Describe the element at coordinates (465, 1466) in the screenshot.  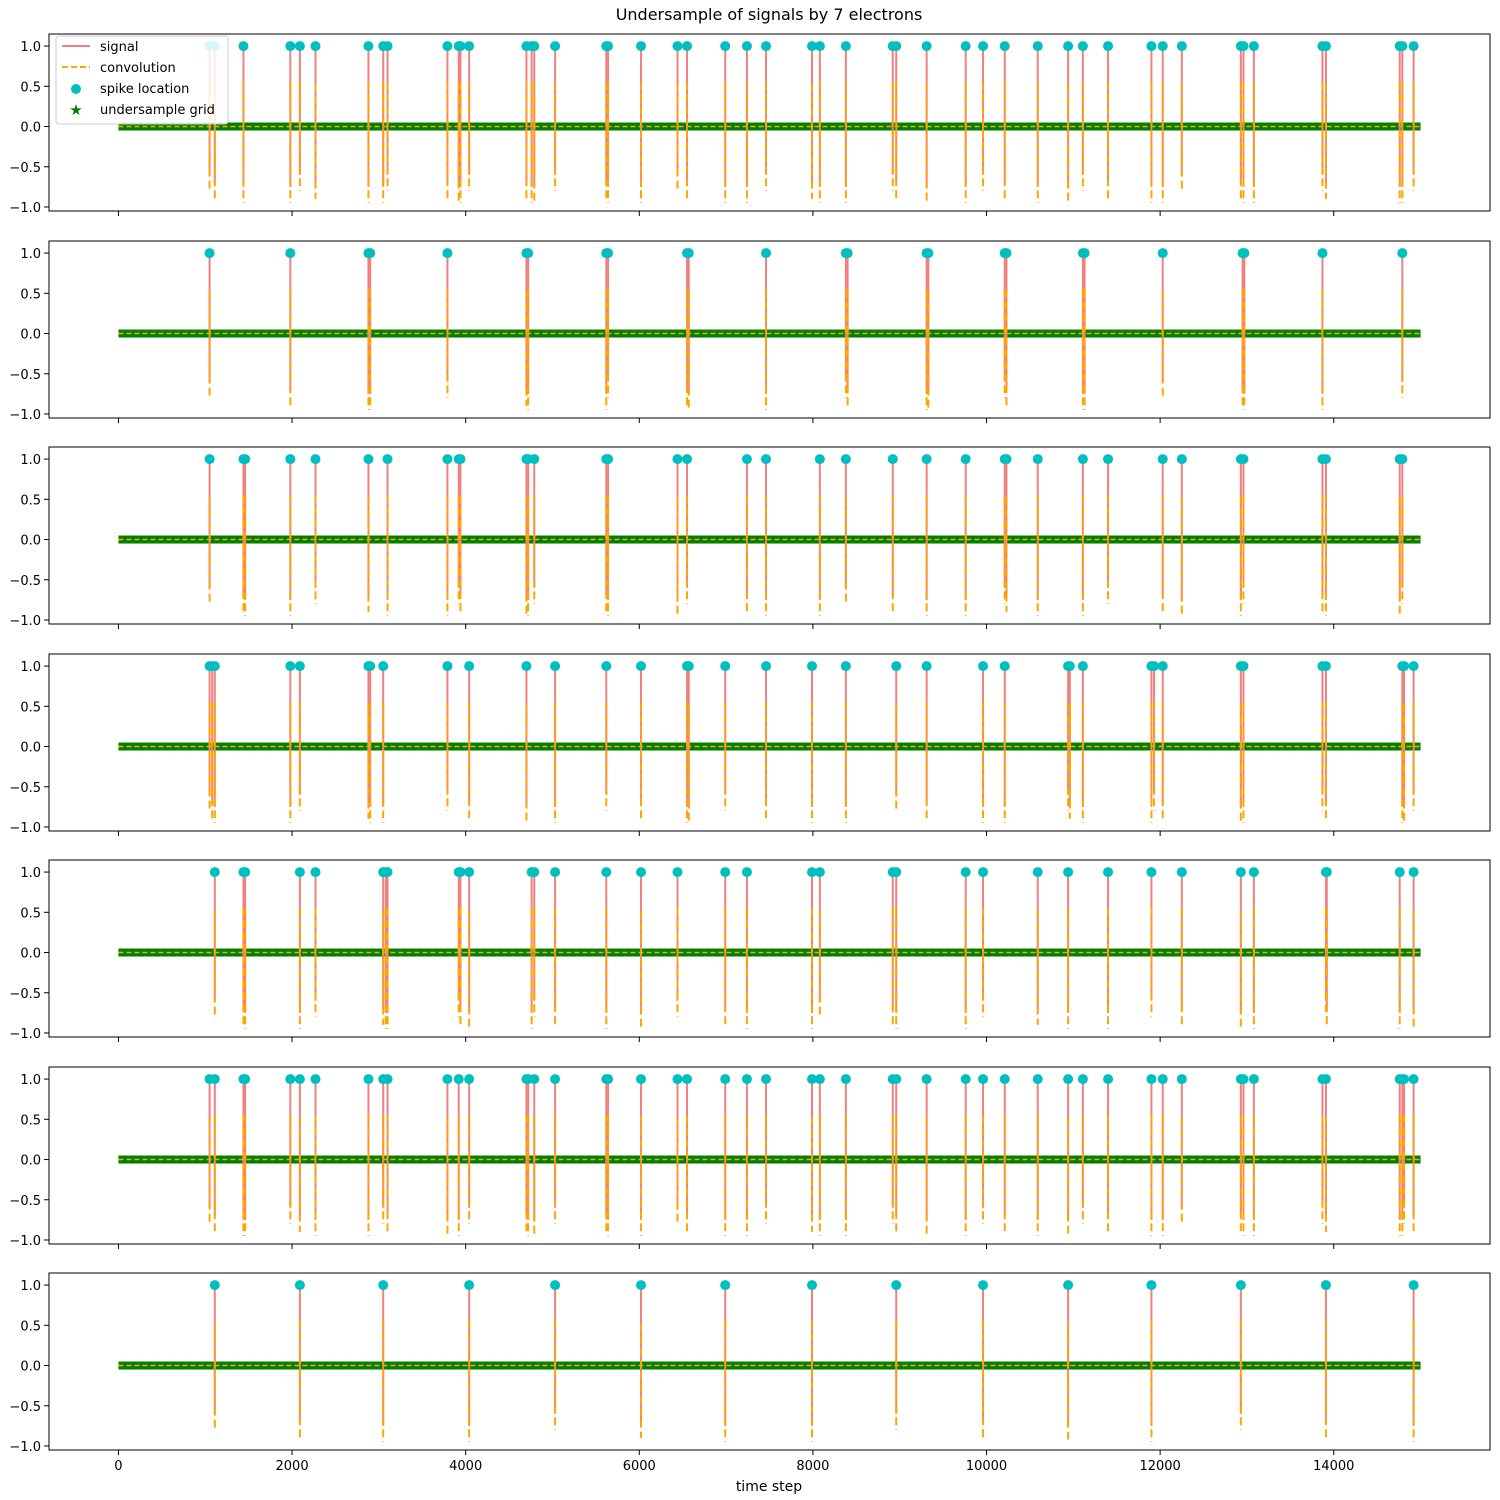
I see `x-tick-label: 4000` at that location.